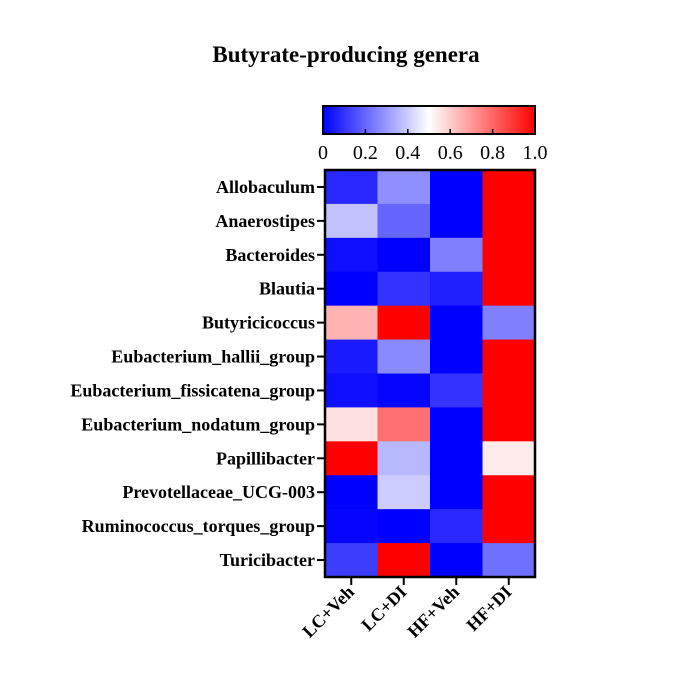 This screenshot has width=680, height=681. What do you see at coordinates (270, 255) in the screenshot?
I see `row-label: Bacteroides` at bounding box center [270, 255].